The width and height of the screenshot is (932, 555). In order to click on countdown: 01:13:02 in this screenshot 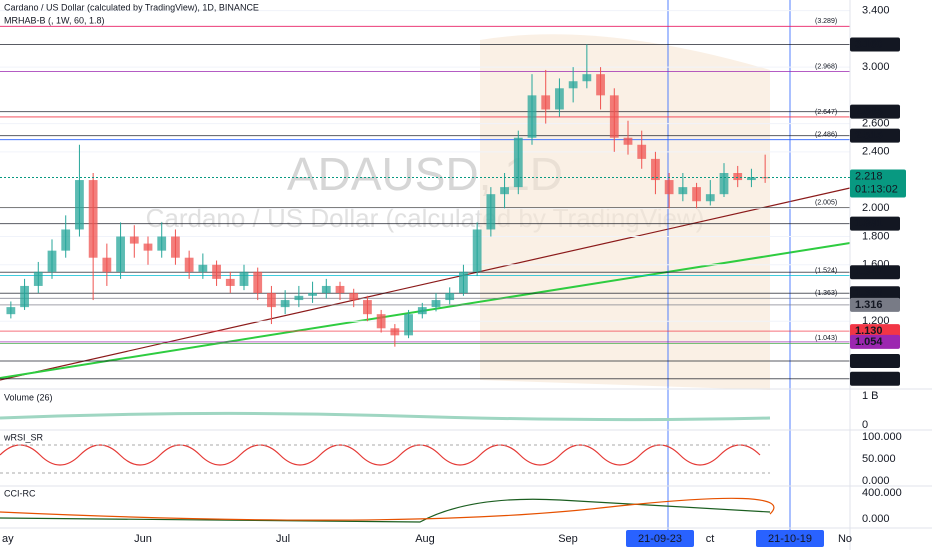, I will do `click(876, 189)`.